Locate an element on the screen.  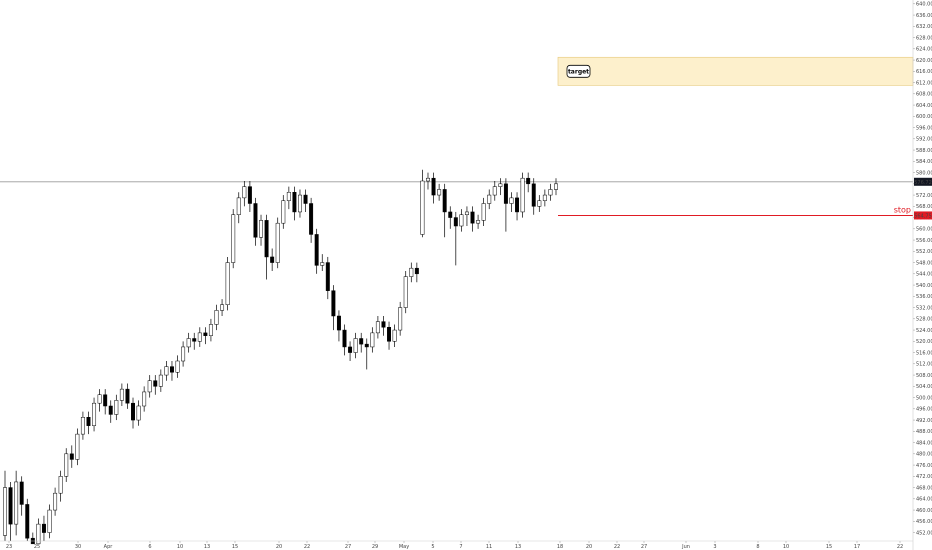
x-tick-label: 27 is located at coordinates (348, 547).